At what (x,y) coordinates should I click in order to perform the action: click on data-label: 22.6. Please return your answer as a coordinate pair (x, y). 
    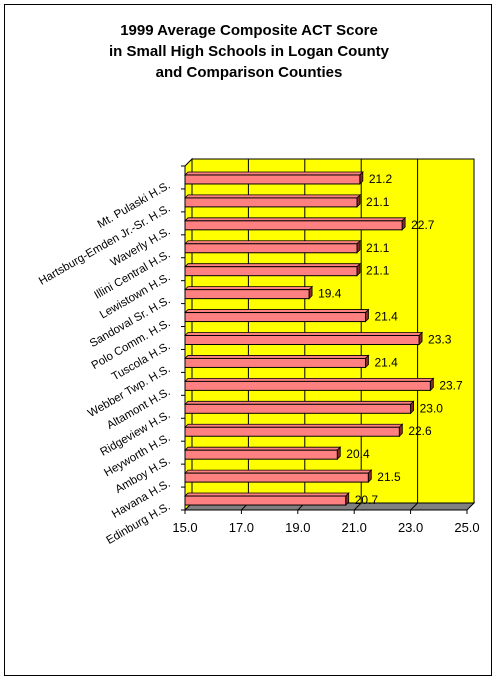
    Looking at the image, I should click on (420, 431).